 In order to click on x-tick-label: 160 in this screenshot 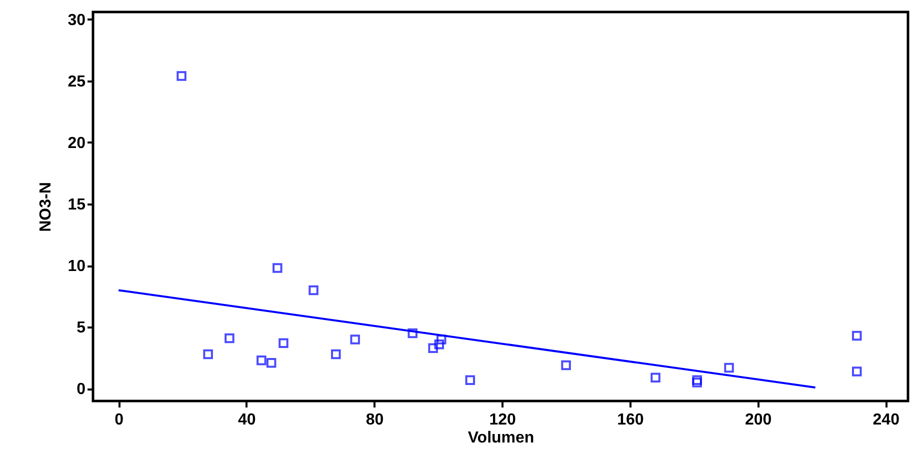, I will do `click(630, 420)`.